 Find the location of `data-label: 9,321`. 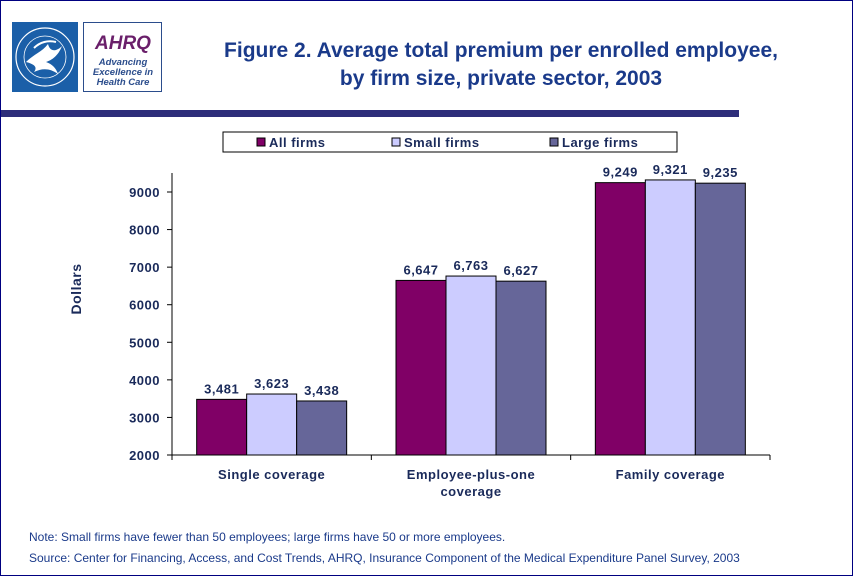

data-label: 9,321 is located at coordinates (670, 169).